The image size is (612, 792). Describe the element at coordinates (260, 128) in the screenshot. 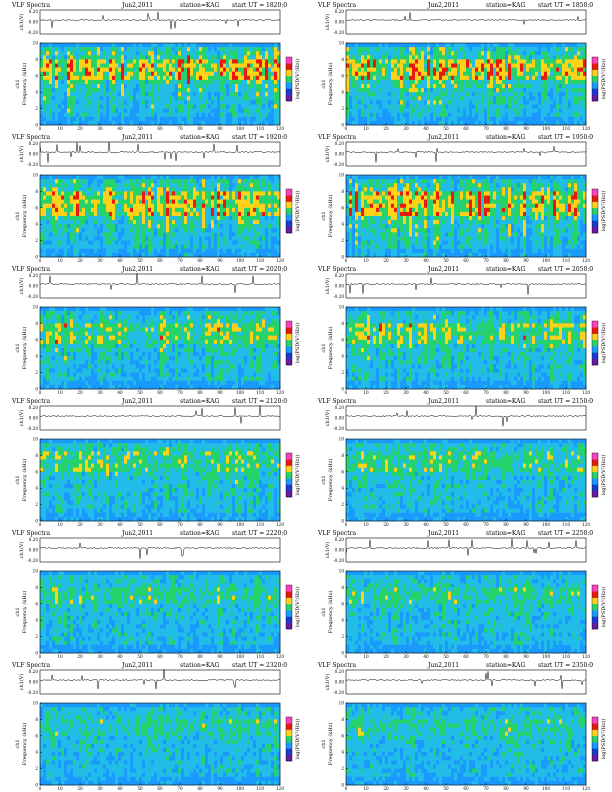

I see `x-tick-label: 110` at that location.